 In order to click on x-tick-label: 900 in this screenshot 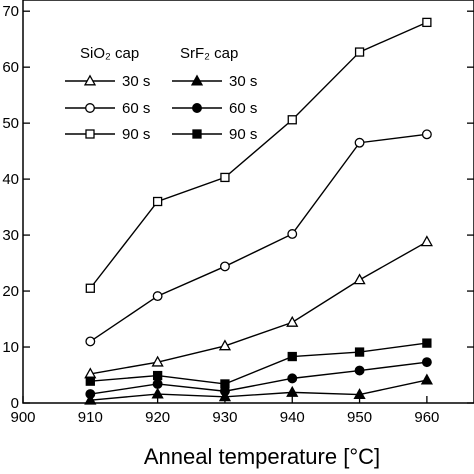, I will do `click(22, 417)`.